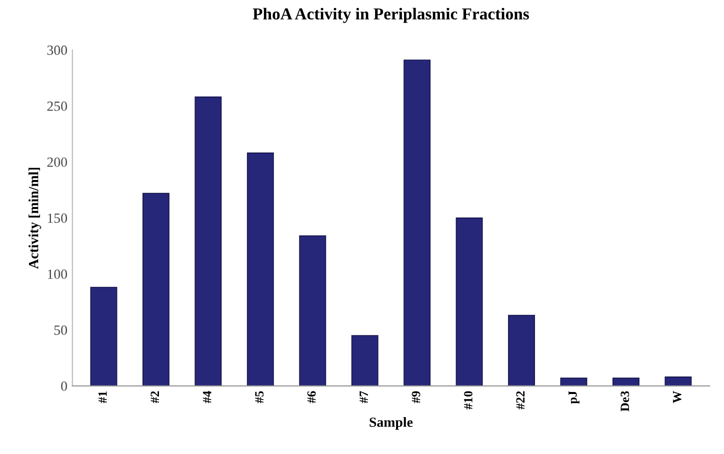 The image size is (724, 454). Describe the element at coordinates (207, 397) in the screenshot. I see `x-tick-label: #4` at that location.